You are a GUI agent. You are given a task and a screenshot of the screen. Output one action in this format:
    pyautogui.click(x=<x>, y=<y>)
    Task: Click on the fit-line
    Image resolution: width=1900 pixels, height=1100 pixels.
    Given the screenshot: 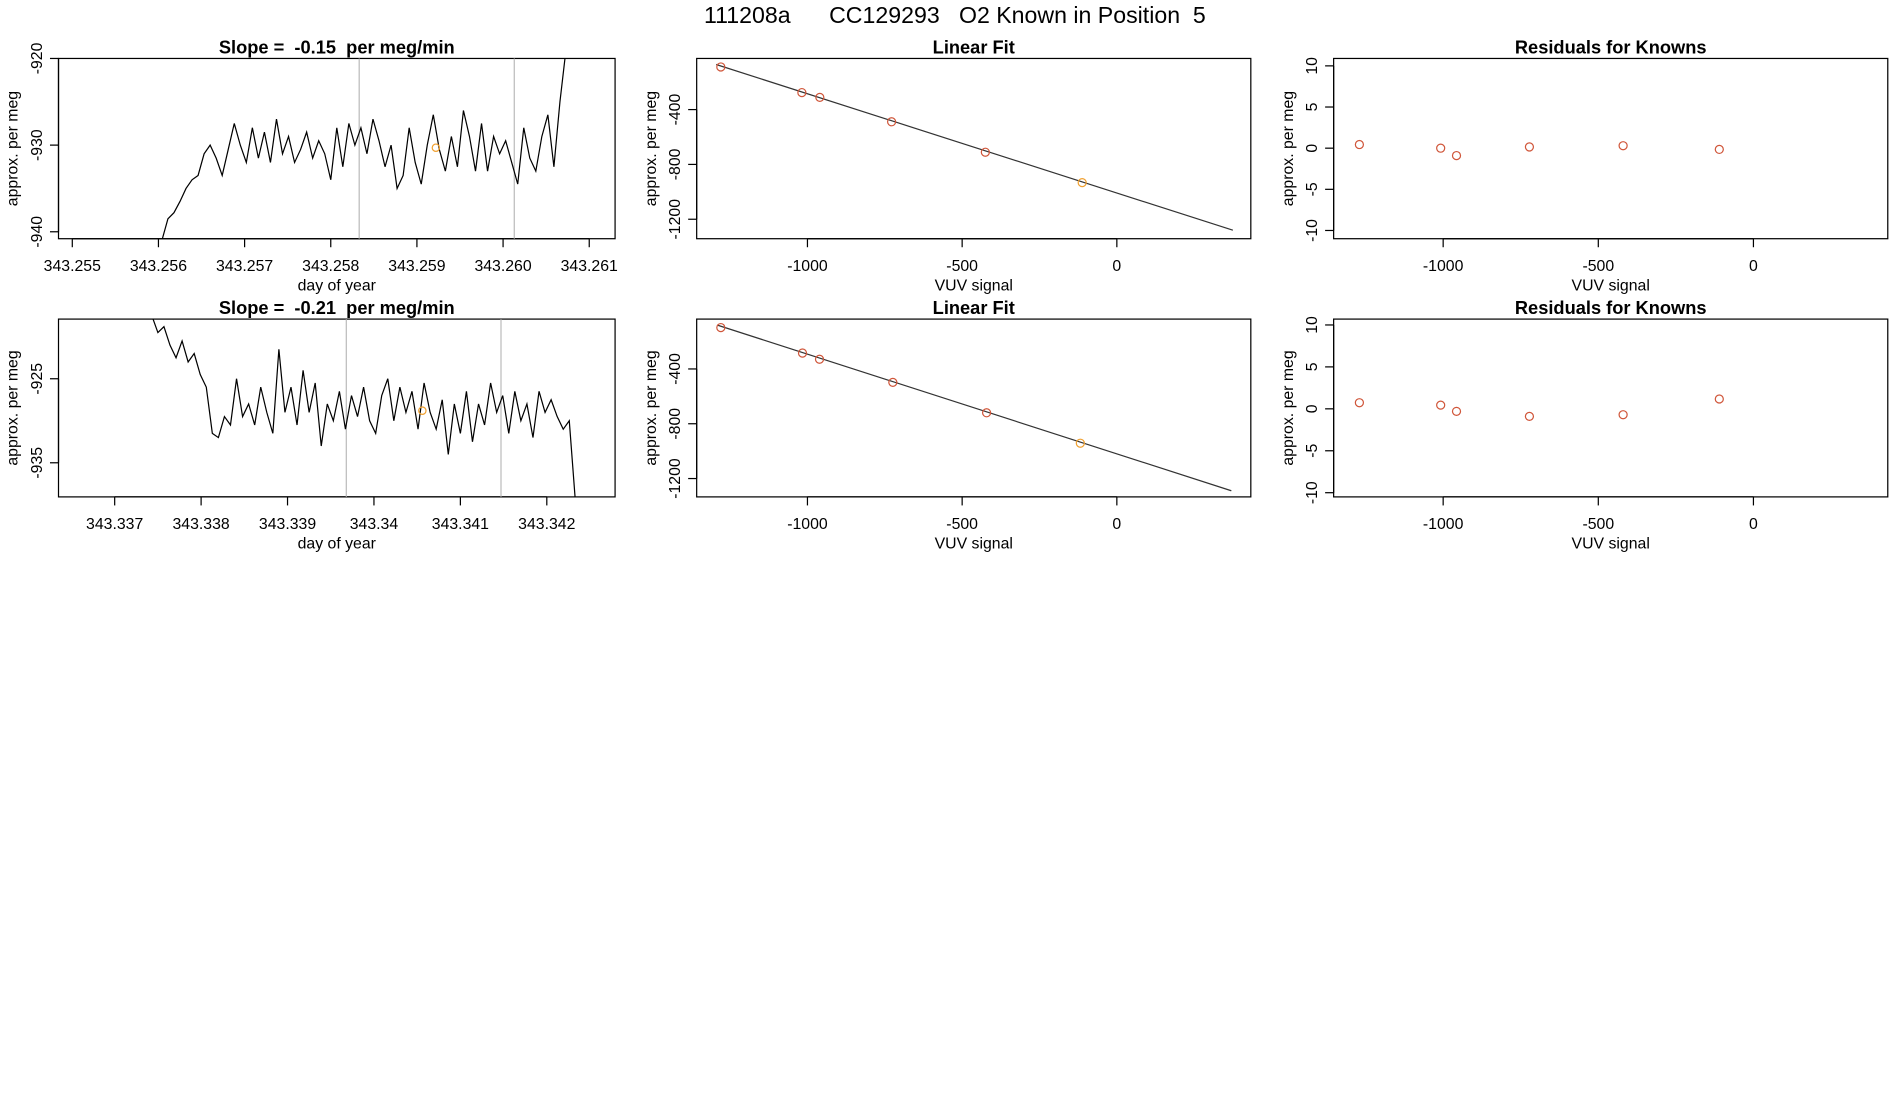 What is the action you would take?
    pyautogui.click(x=974, y=147)
    